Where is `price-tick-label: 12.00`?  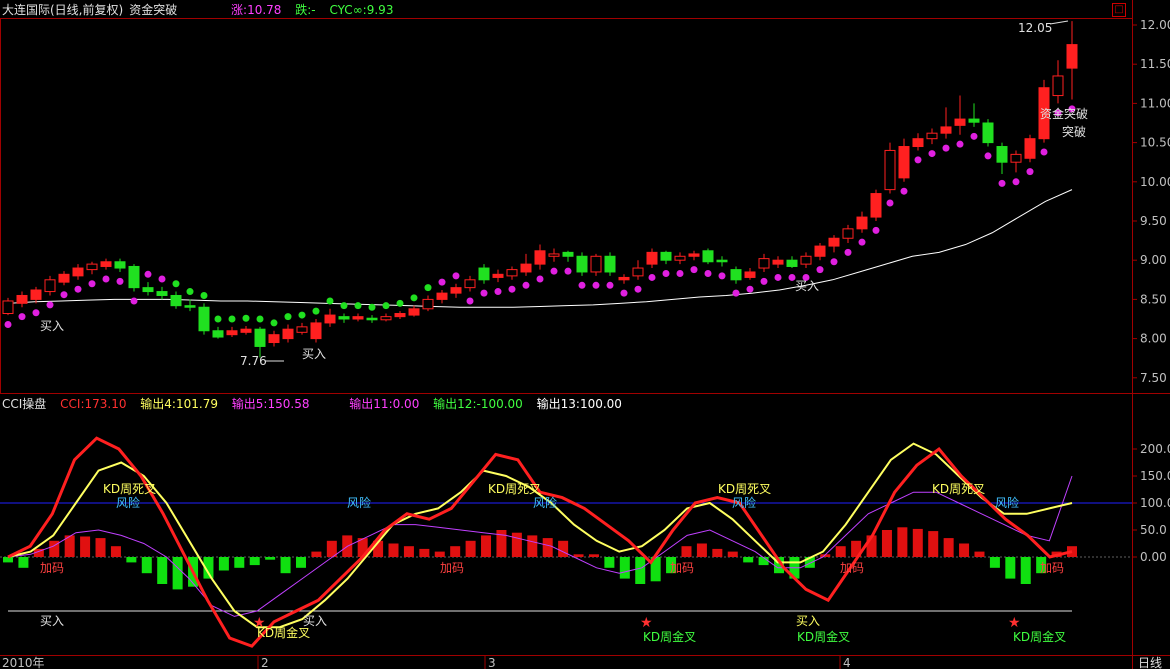 price-tick-label: 12.00 is located at coordinates (1155, 25).